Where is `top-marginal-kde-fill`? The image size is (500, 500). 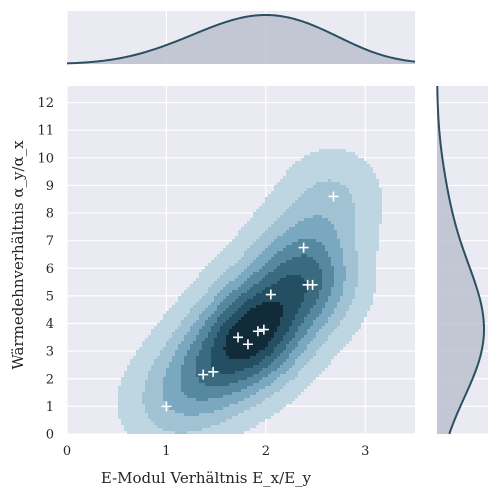
top-marginal-kde-fill is located at coordinates (241, 39).